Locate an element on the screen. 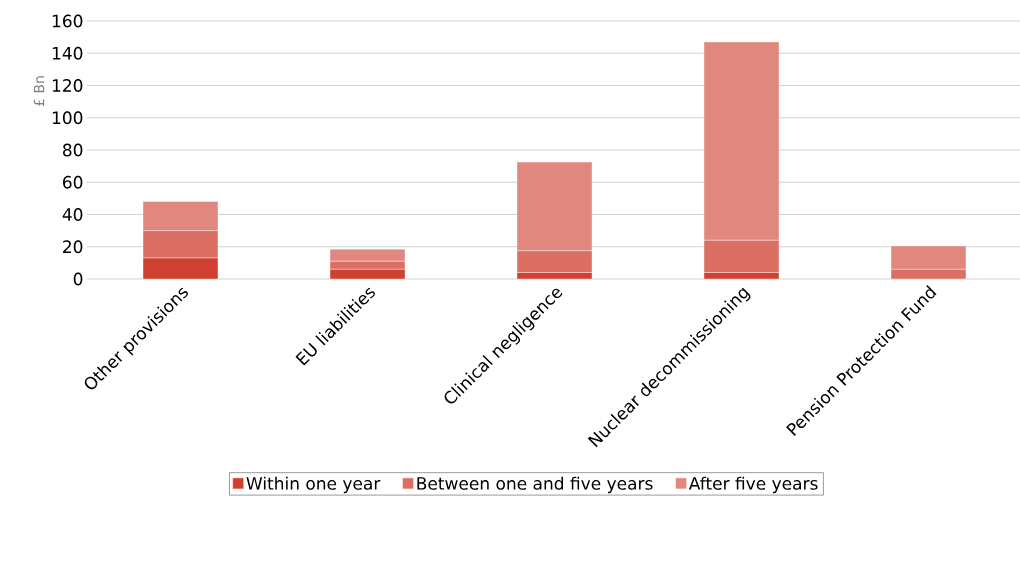 The height and width of the screenshot is (561, 1020). y-tick-label: 80 is located at coordinates (73, 150).